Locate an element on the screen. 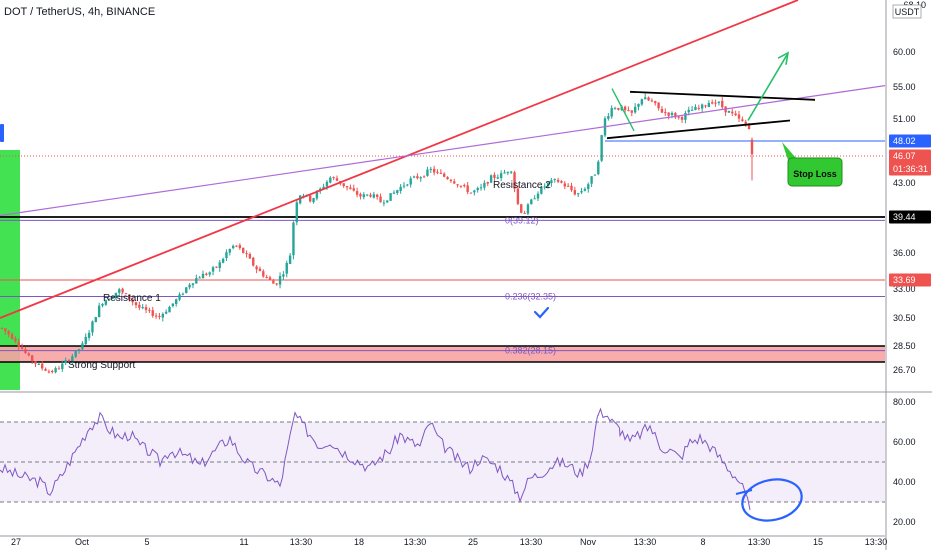  triangle-upper-line is located at coordinates (722, 95).